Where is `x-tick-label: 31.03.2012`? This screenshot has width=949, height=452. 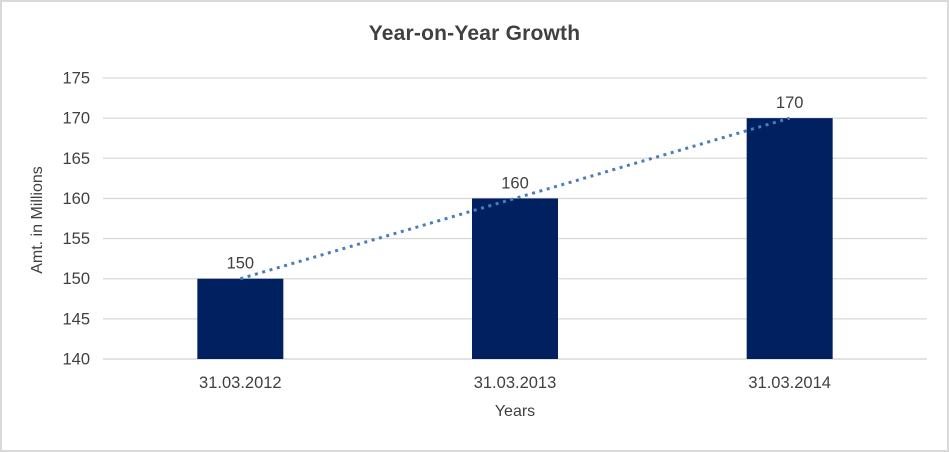
x-tick-label: 31.03.2012 is located at coordinates (240, 383).